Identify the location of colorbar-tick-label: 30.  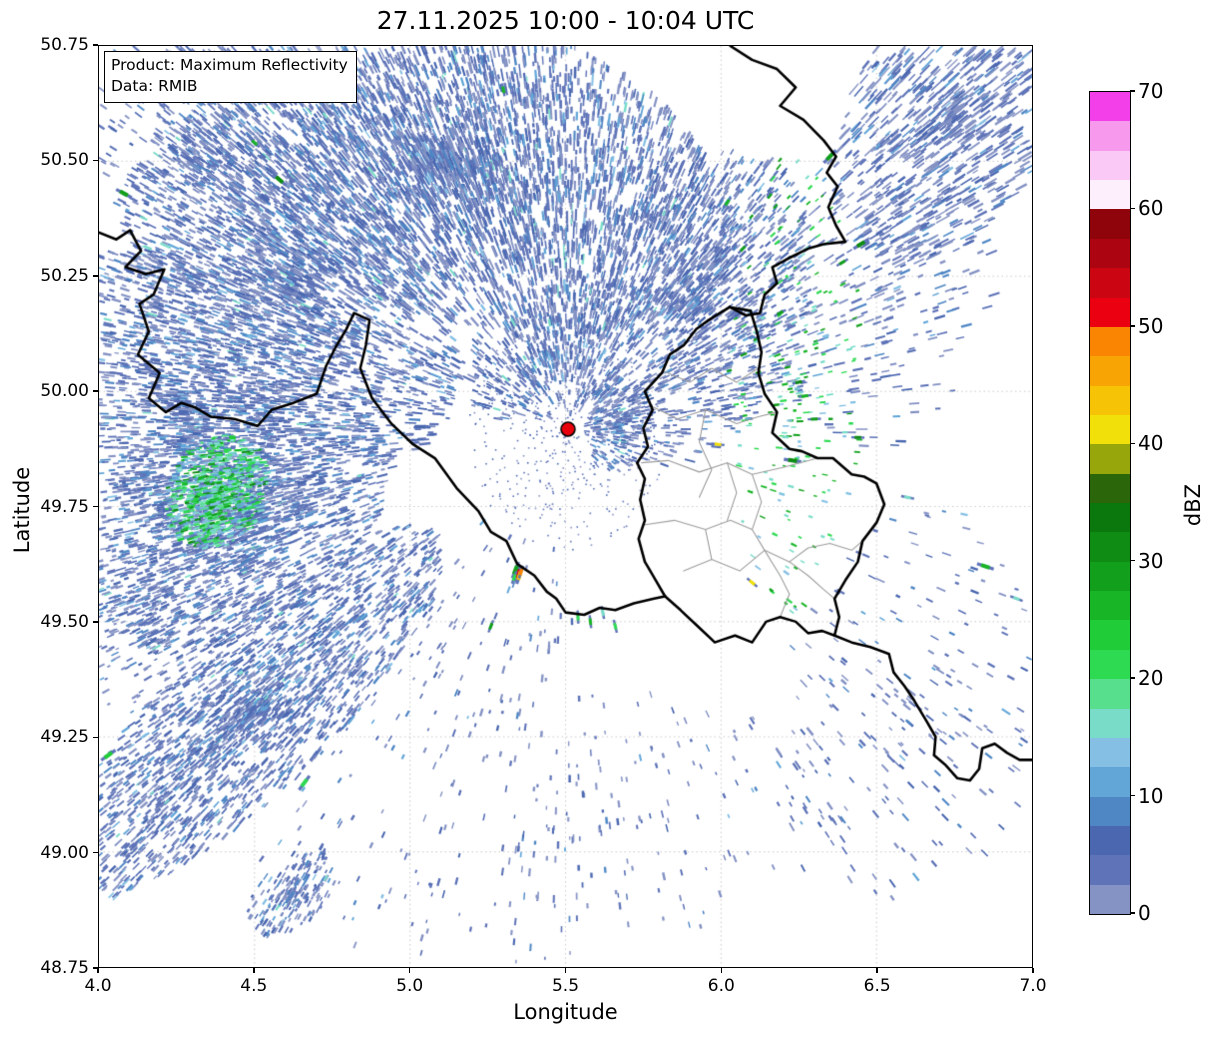
(1151, 560).